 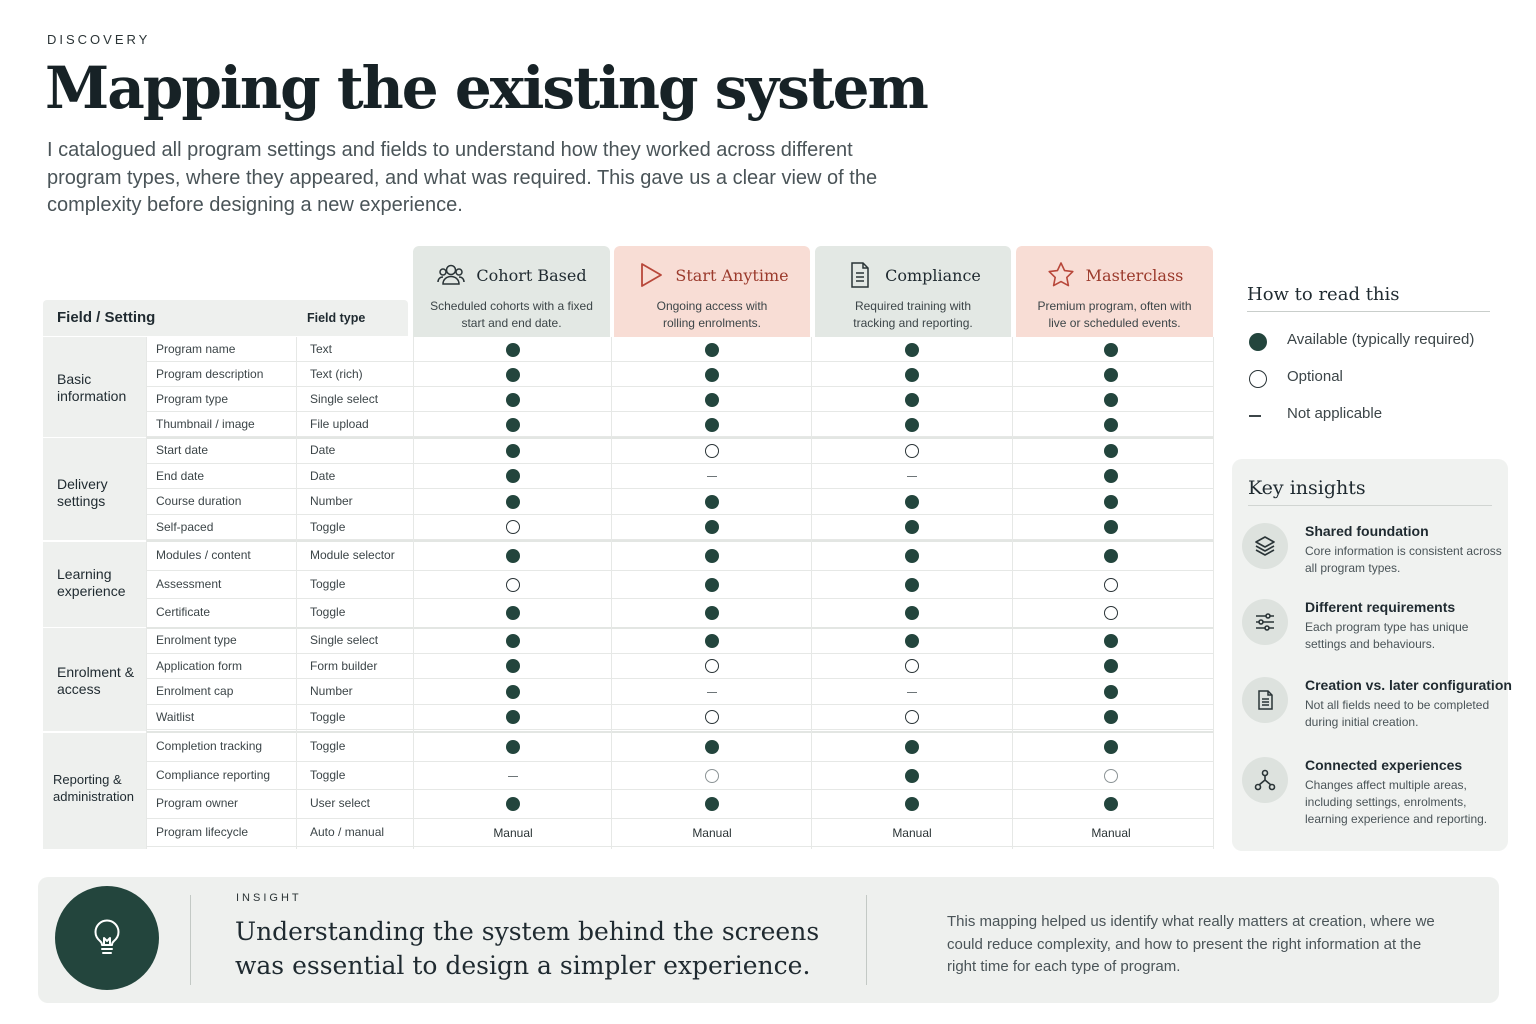 What do you see at coordinates (679, 613) in the screenshot?
I see `table-row: Certificate Toggle` at bounding box center [679, 613].